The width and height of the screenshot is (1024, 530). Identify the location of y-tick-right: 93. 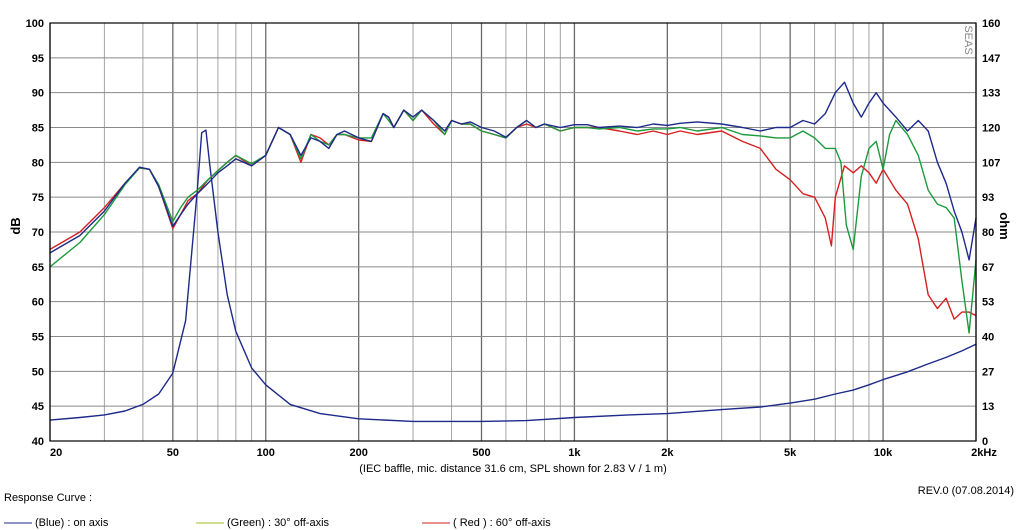
(988, 198).